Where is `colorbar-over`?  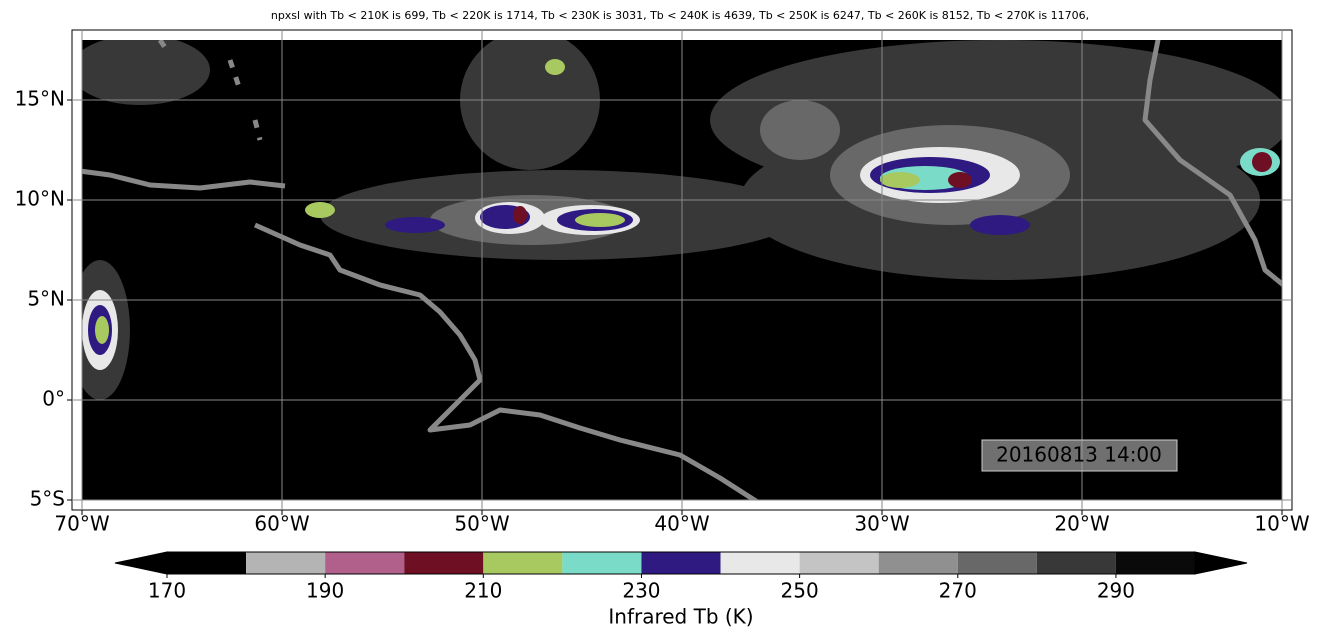 colorbar-over is located at coordinates (1221, 563).